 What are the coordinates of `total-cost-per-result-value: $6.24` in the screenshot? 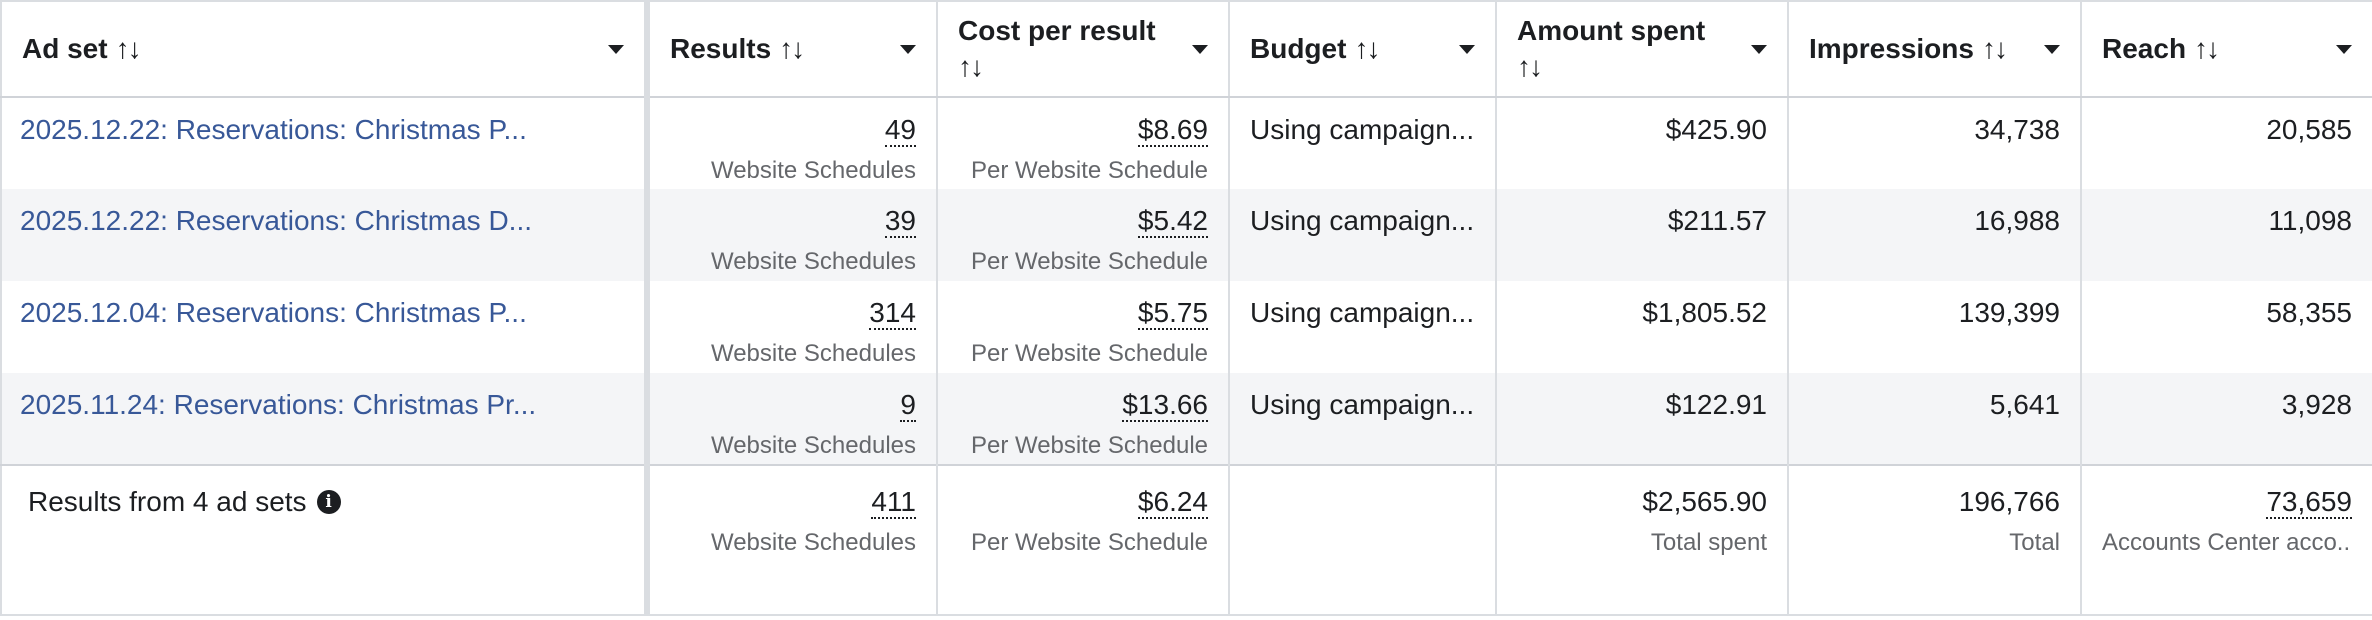 It's located at (1172, 502).